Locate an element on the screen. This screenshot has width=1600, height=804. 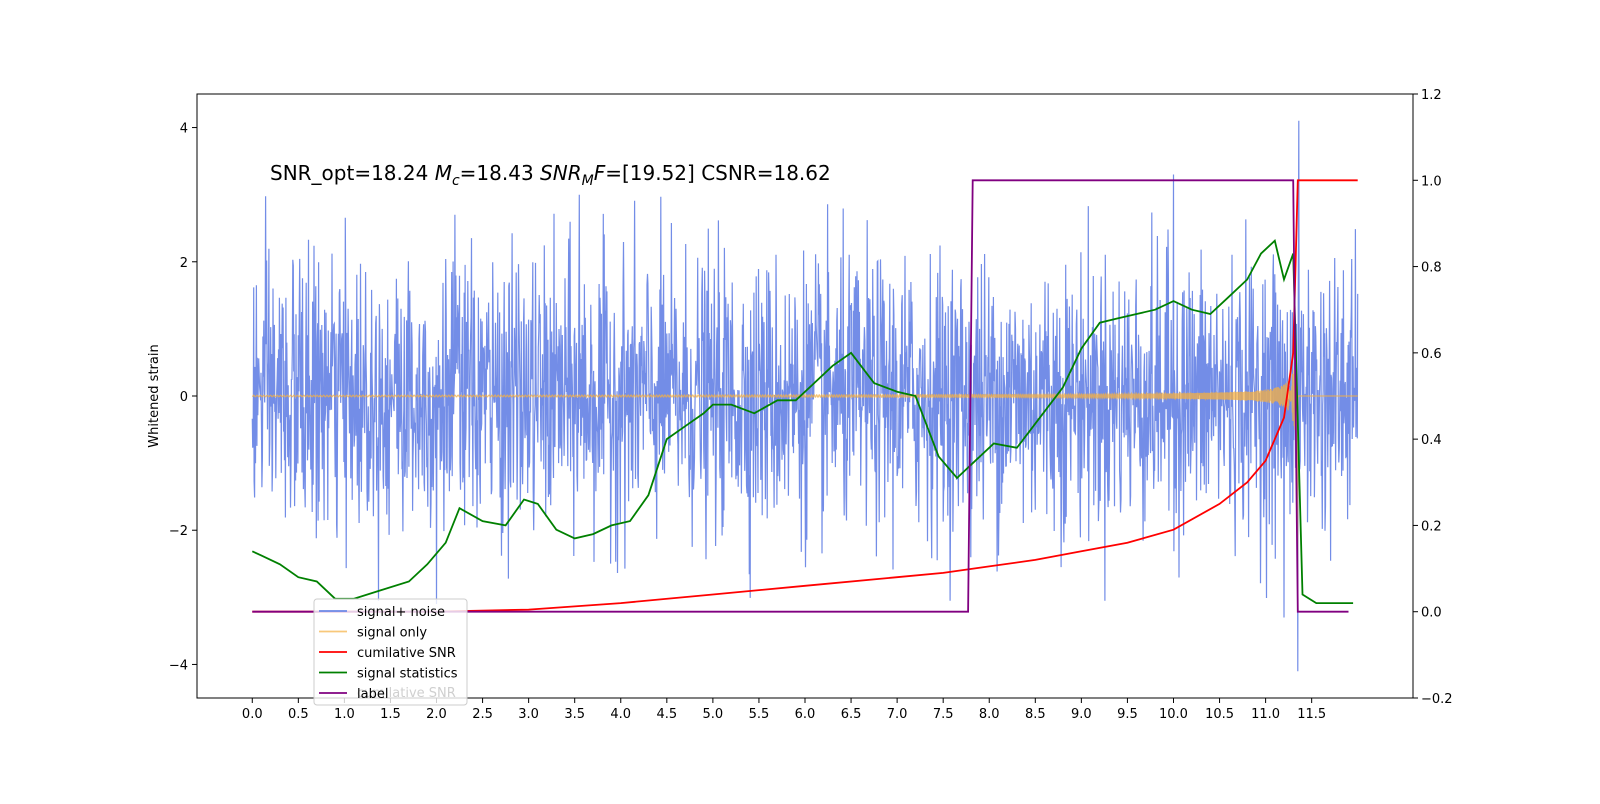
y2-tick-label: 1.0 is located at coordinates (1431, 181).